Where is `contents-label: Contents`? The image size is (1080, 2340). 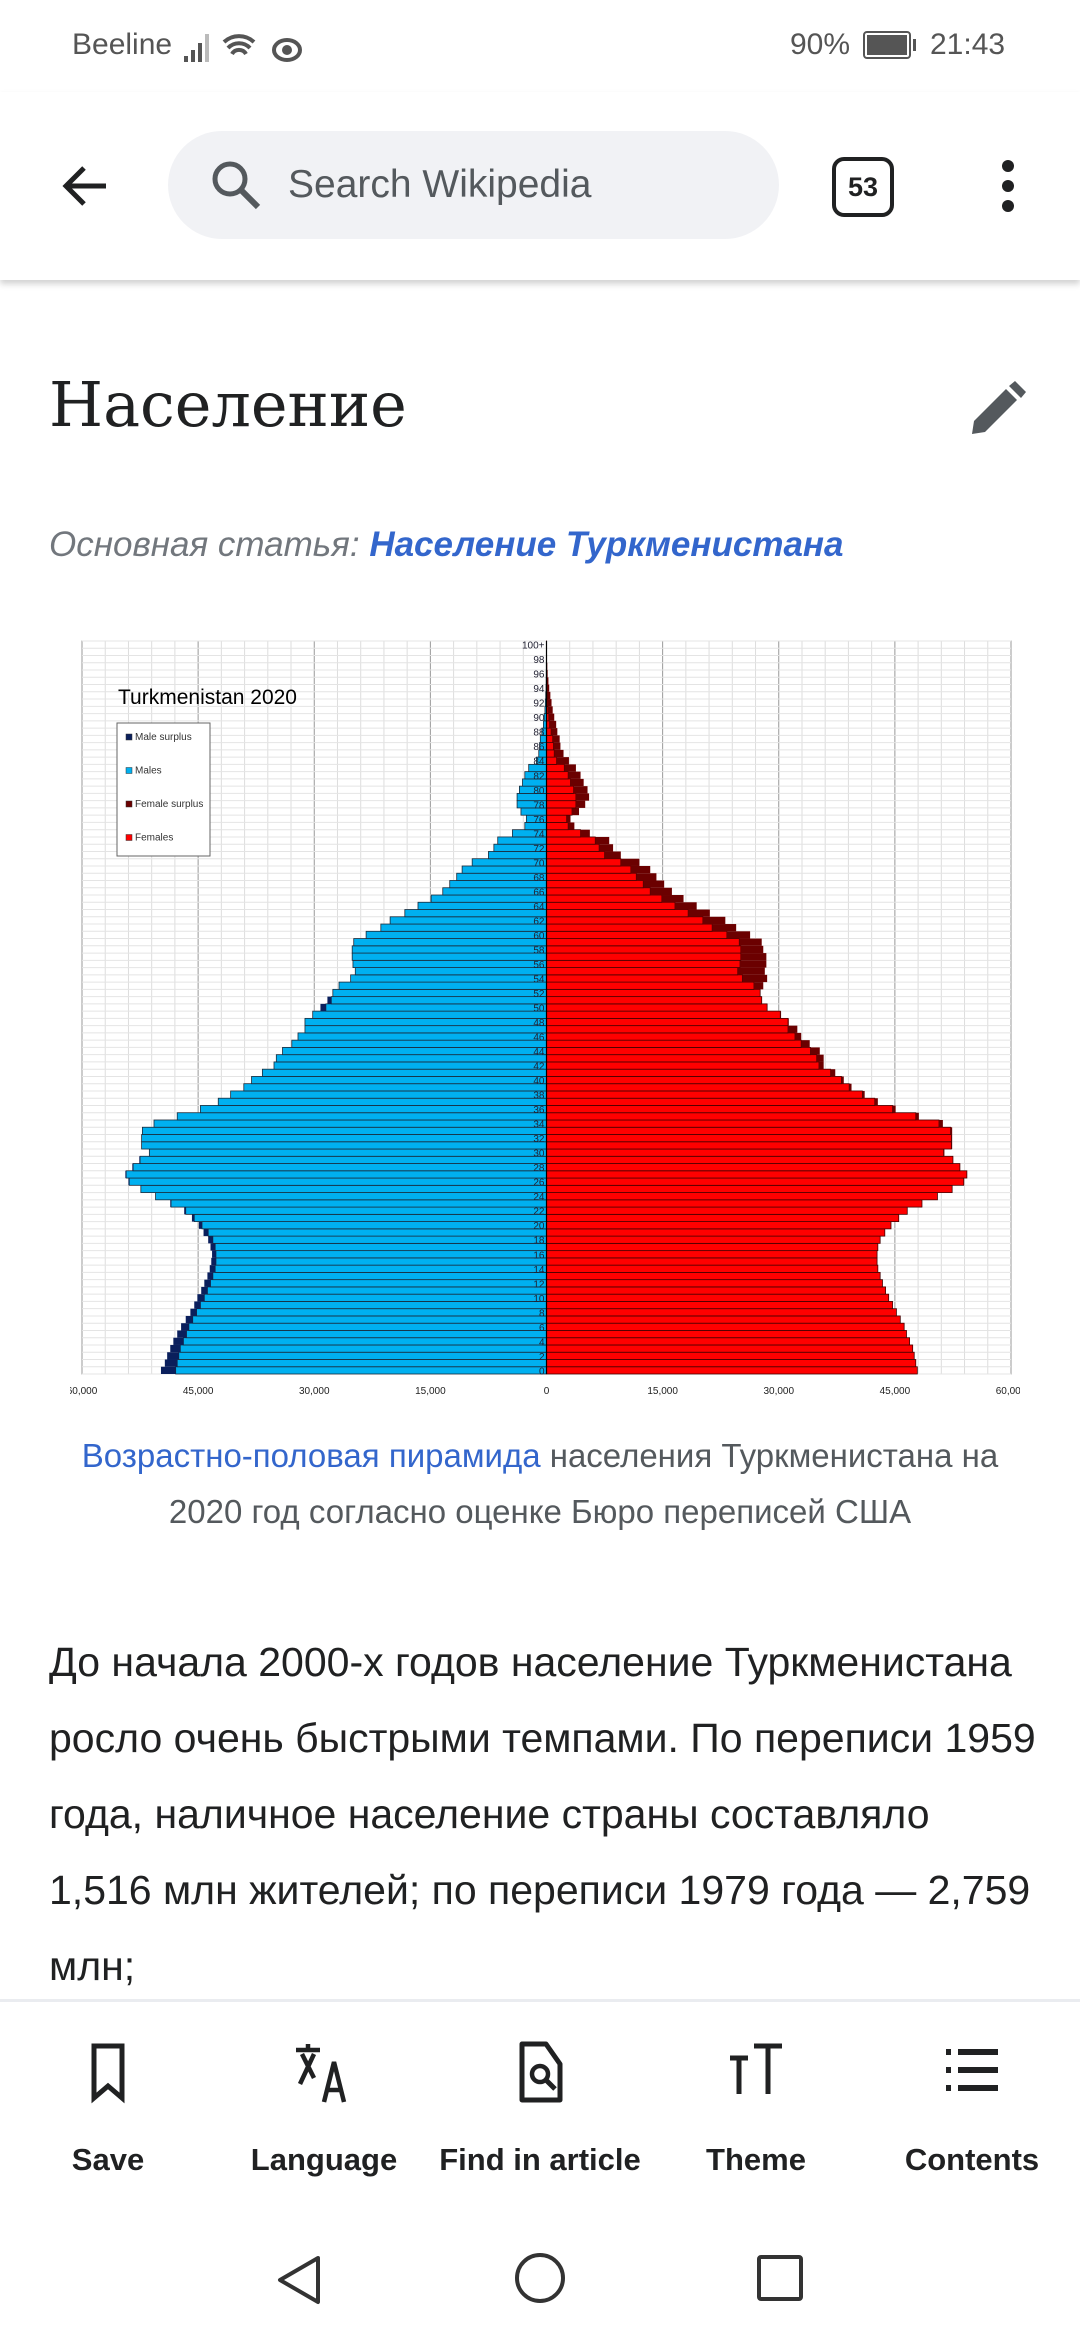 contents-label: Contents is located at coordinates (972, 2159).